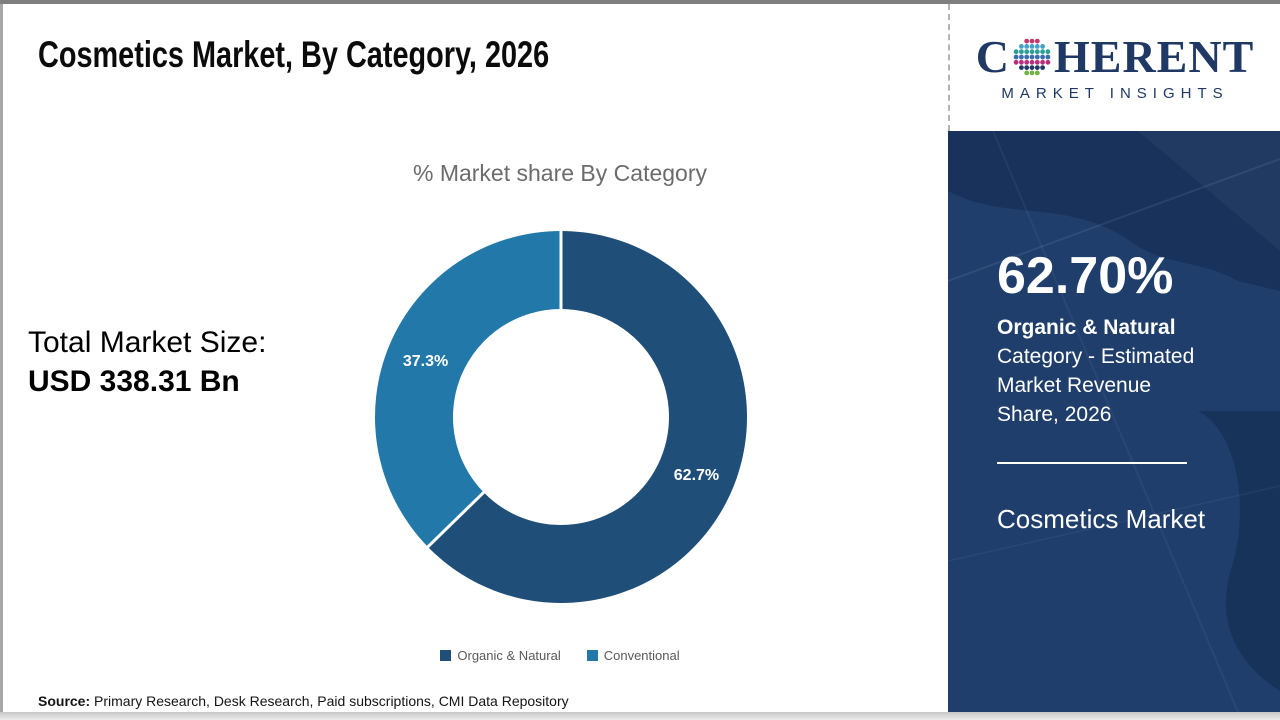 This screenshot has height=720, width=1280. What do you see at coordinates (1101, 519) in the screenshot?
I see `sidebar-report-title: Cosmetics Market` at bounding box center [1101, 519].